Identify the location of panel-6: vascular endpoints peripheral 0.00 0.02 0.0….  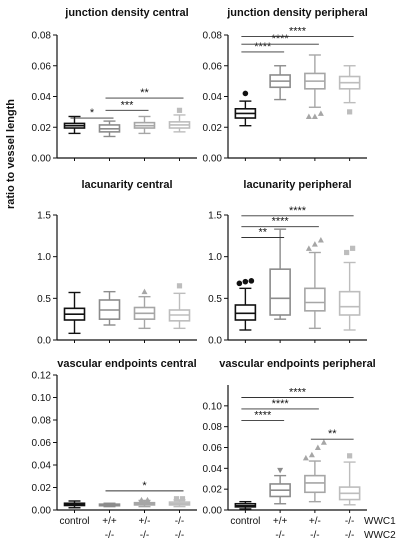
(289, 437).